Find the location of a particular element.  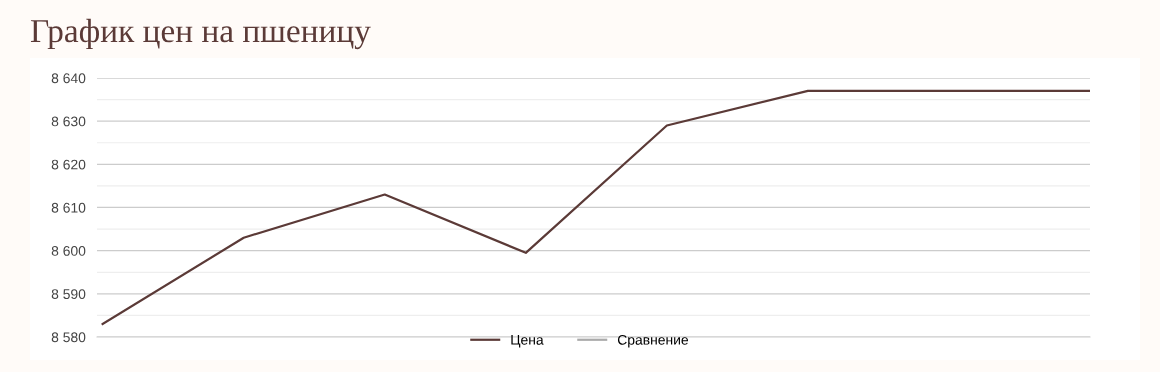

y-tick-label: 8 590 is located at coordinates (68, 294).